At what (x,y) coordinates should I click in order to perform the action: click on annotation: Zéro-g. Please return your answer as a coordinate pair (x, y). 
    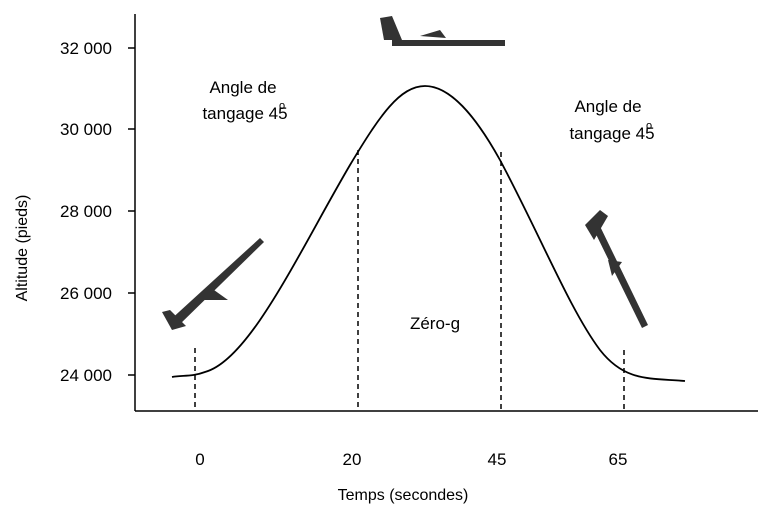
    Looking at the image, I should click on (435, 323).